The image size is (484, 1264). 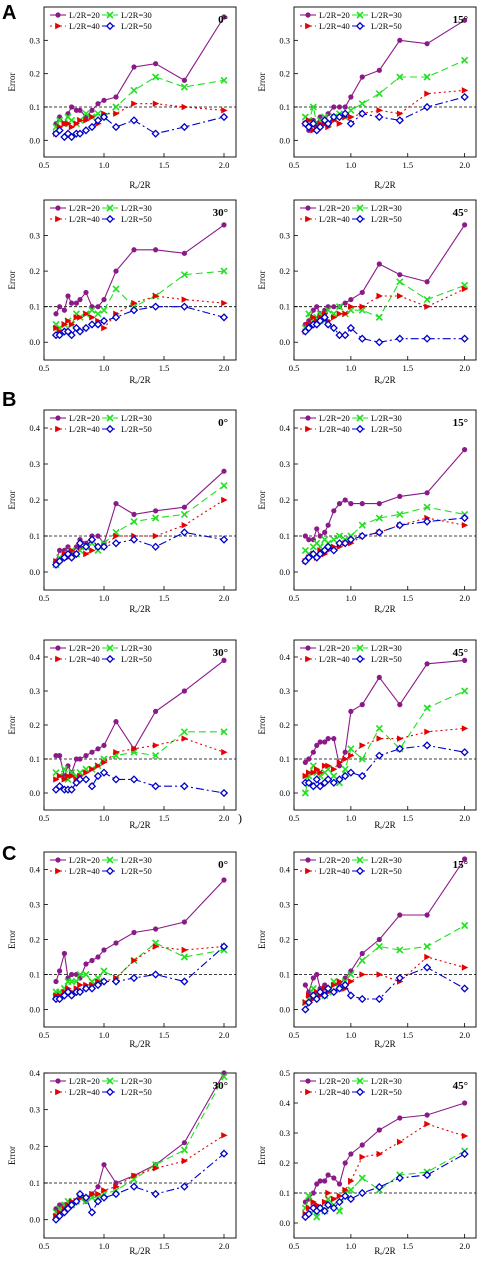 What do you see at coordinates (34, 40) in the screenshot?
I see `y-tick-label: 0.3` at bounding box center [34, 40].